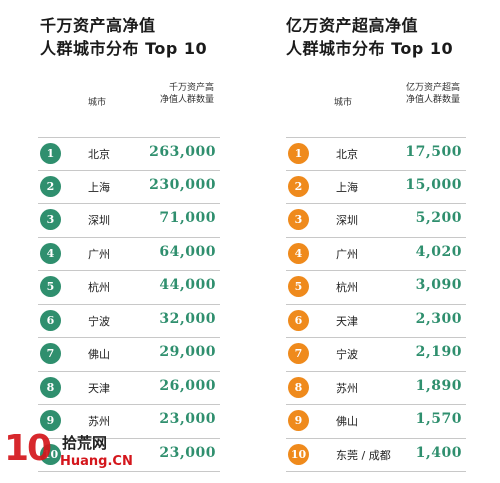 The image size is (500, 483). Describe the element at coordinates (129, 321) in the screenshot. I see `table-row: 6 宁波 32,000` at that location.